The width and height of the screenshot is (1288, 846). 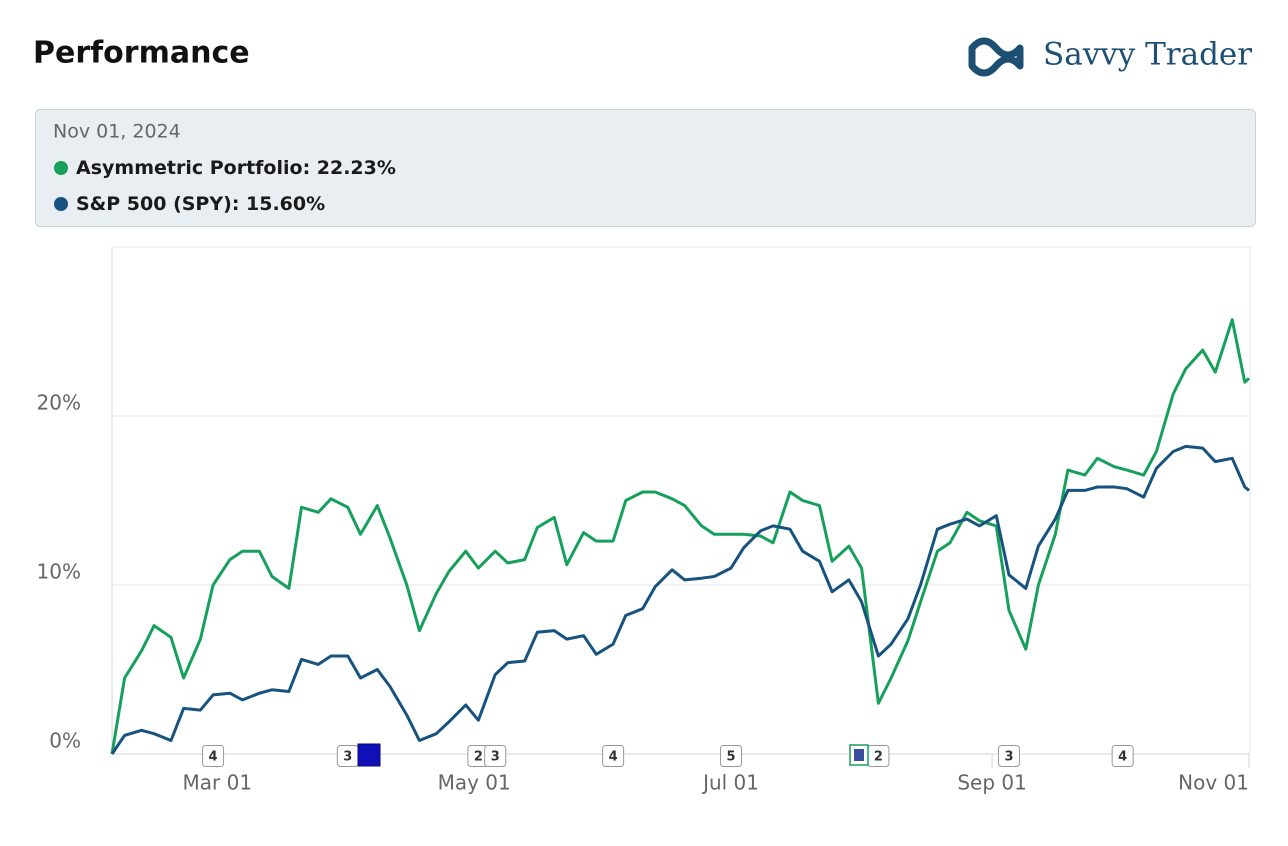 I want to click on x-tick-label: Sep 01, so click(x=992, y=783).